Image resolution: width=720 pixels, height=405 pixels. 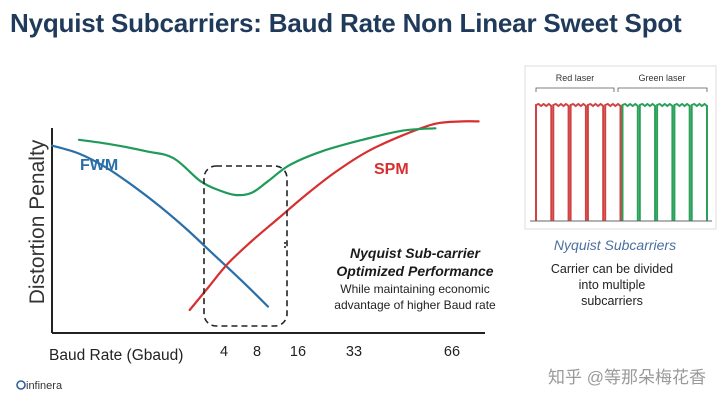 I want to click on group-brackets, so click(x=621, y=89).